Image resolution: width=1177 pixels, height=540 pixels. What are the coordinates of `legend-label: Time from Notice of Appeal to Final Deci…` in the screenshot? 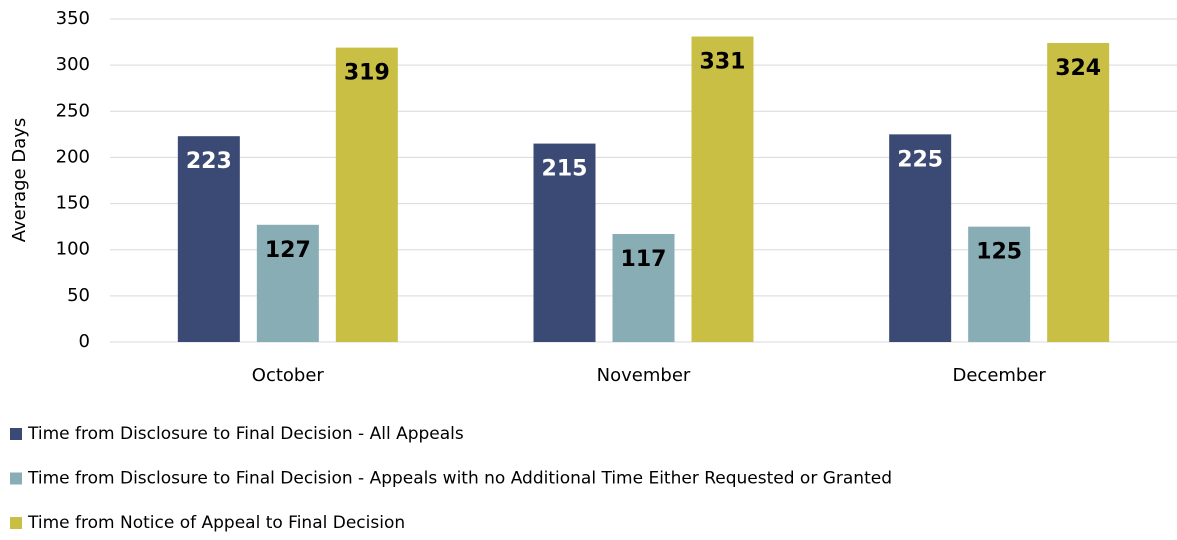 It's located at (216, 523).